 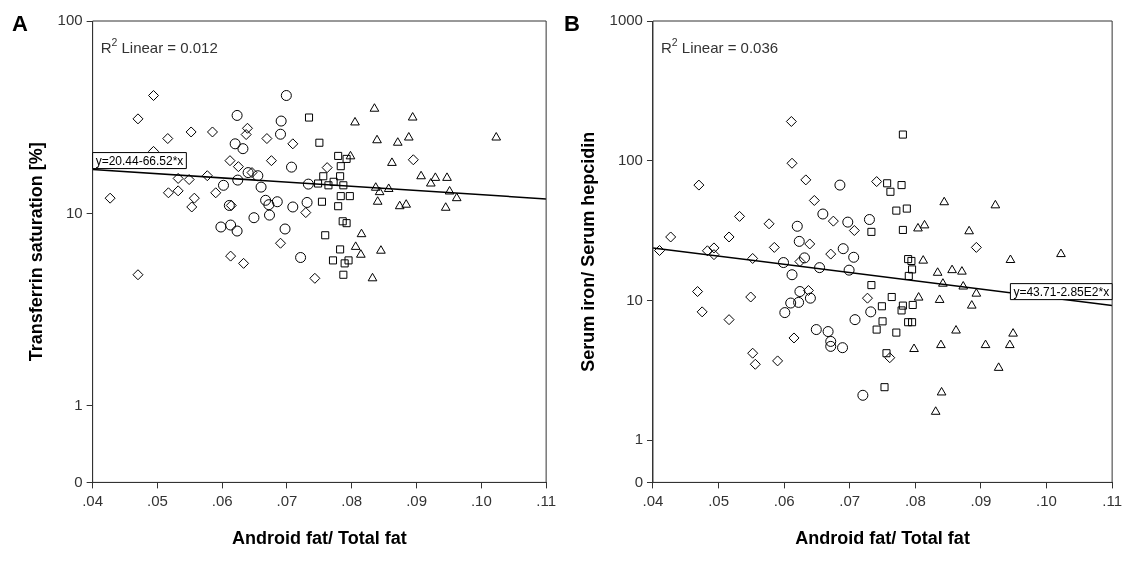 I want to click on x-tick-label: .08, so click(x=352, y=500).